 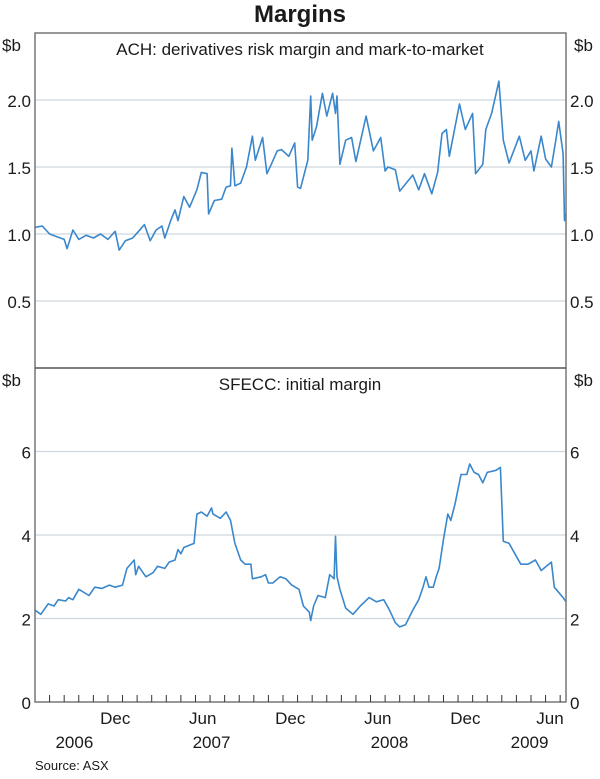 I want to click on x-year-label: 2008, so click(x=390, y=742).